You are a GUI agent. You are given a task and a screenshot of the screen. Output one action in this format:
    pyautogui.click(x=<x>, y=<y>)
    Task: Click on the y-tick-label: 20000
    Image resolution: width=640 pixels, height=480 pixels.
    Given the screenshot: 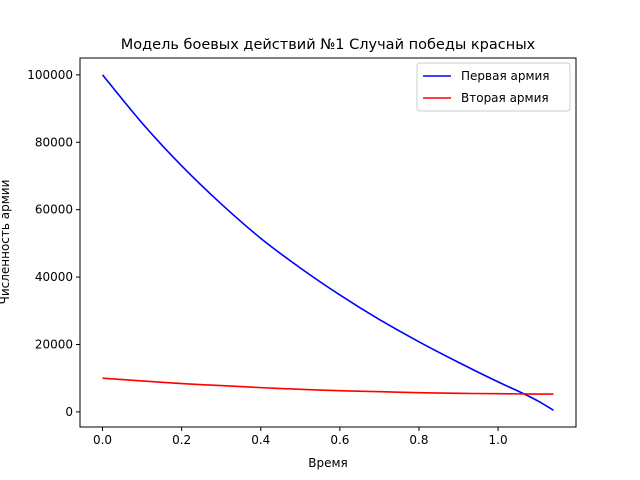 What is the action you would take?
    pyautogui.click(x=54, y=344)
    